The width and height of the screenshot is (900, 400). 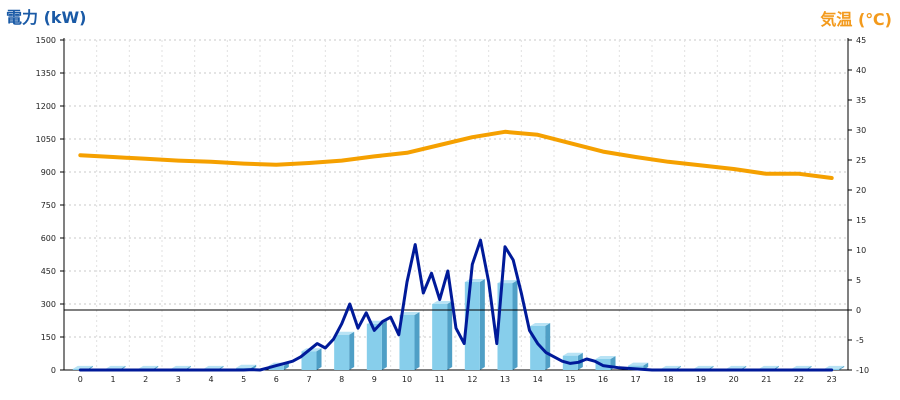 I want to click on x-tick-label: 21, so click(x=766, y=379).